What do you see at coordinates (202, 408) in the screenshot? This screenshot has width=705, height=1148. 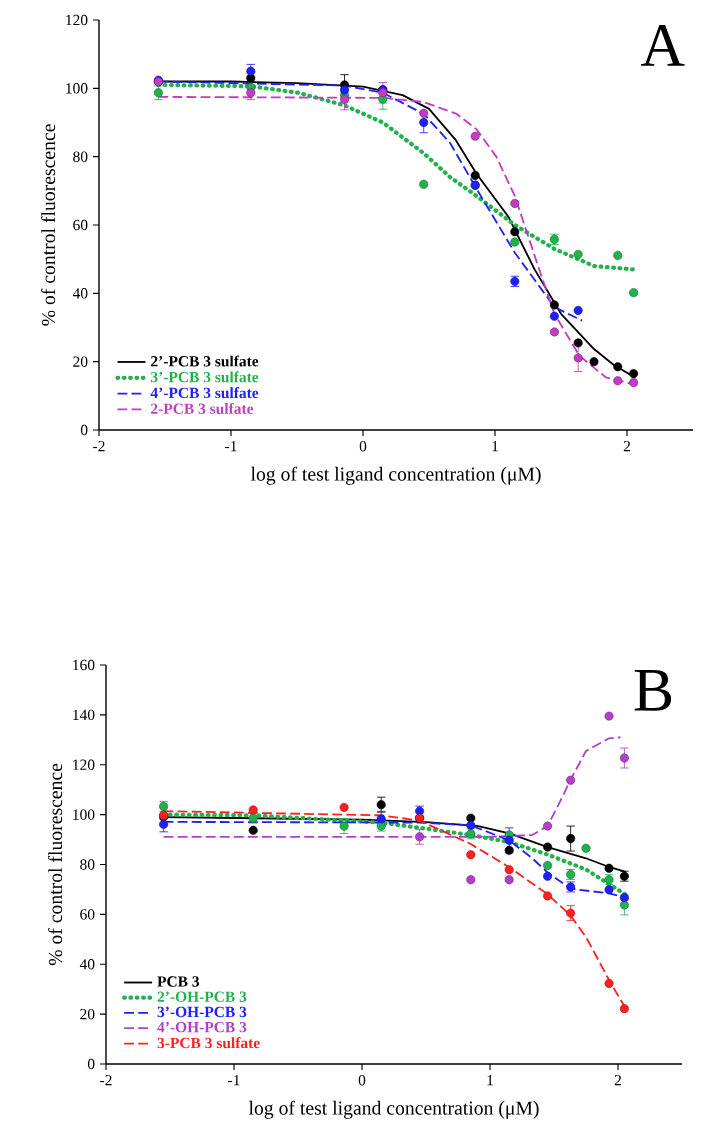 I see `legend-label: 2-PCB 3 sulfate` at bounding box center [202, 408].